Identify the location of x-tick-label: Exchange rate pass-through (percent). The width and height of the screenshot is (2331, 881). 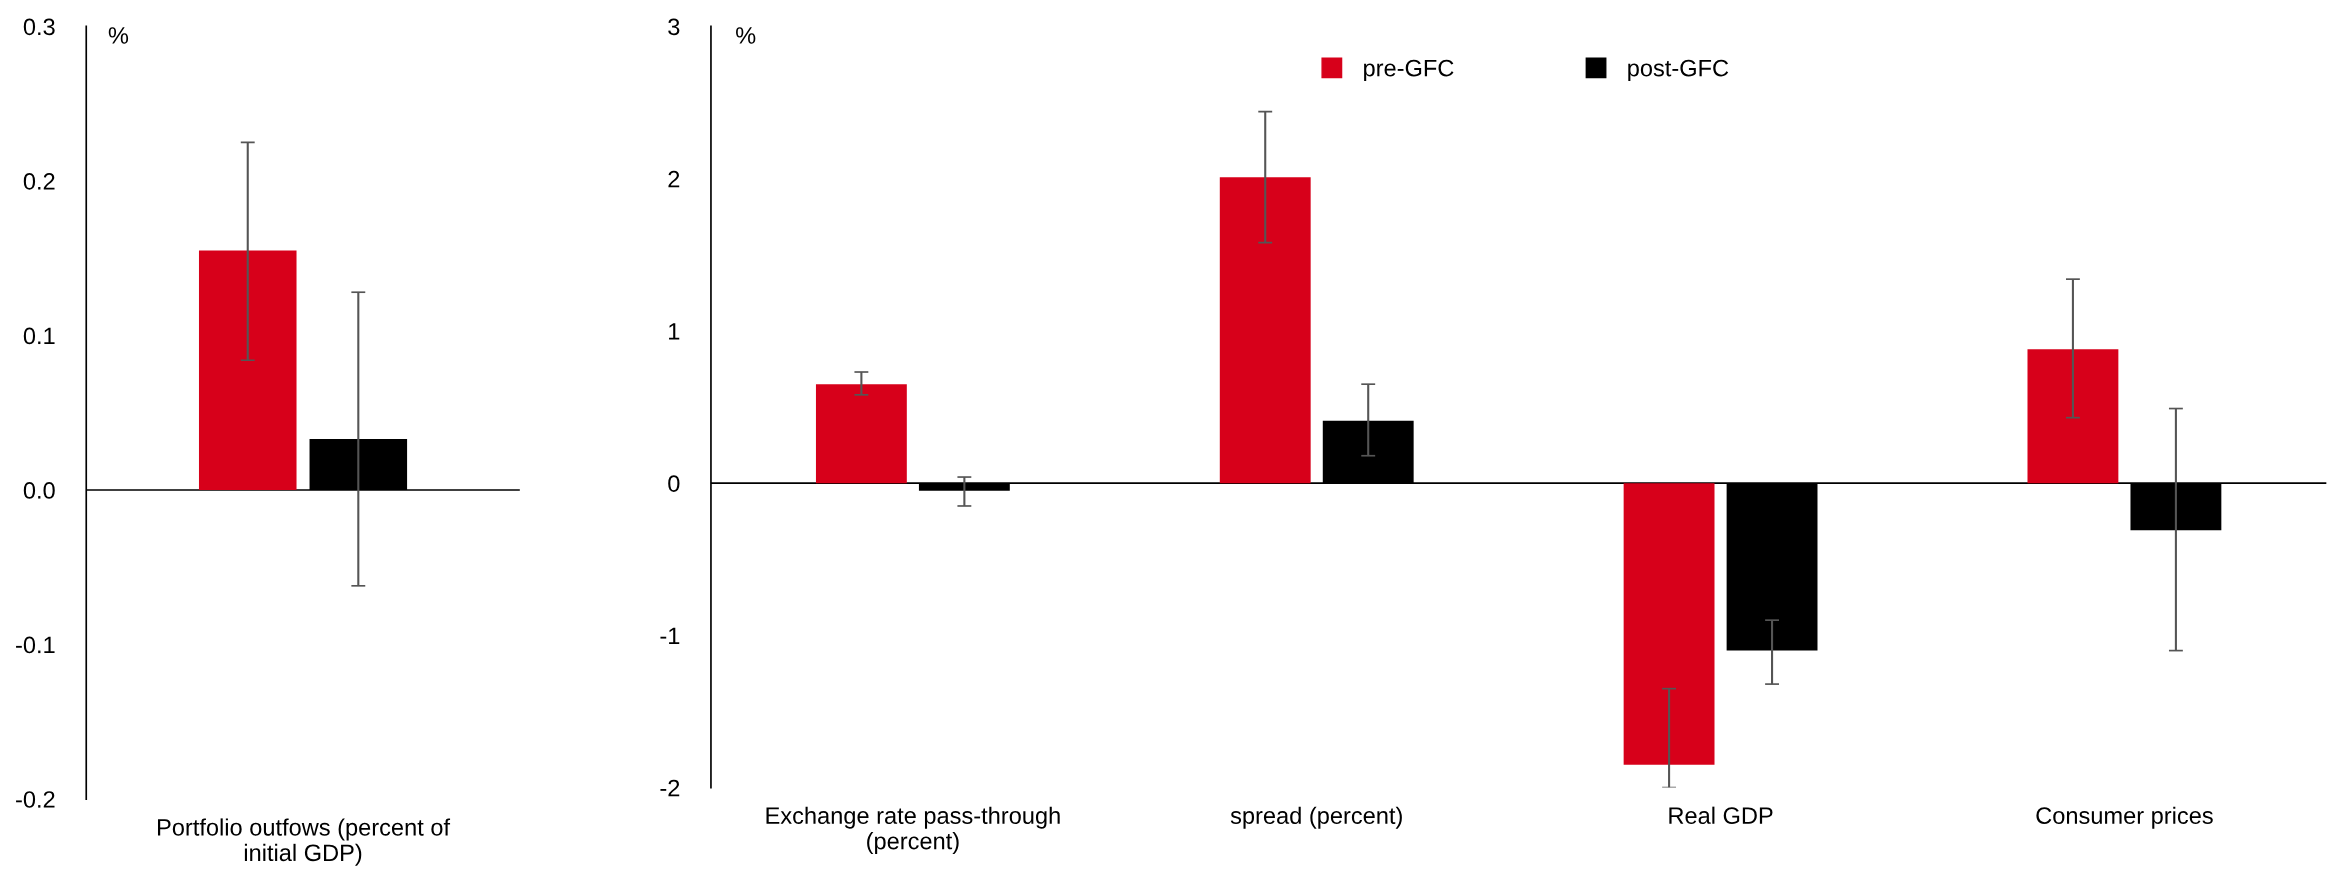
(913, 830).